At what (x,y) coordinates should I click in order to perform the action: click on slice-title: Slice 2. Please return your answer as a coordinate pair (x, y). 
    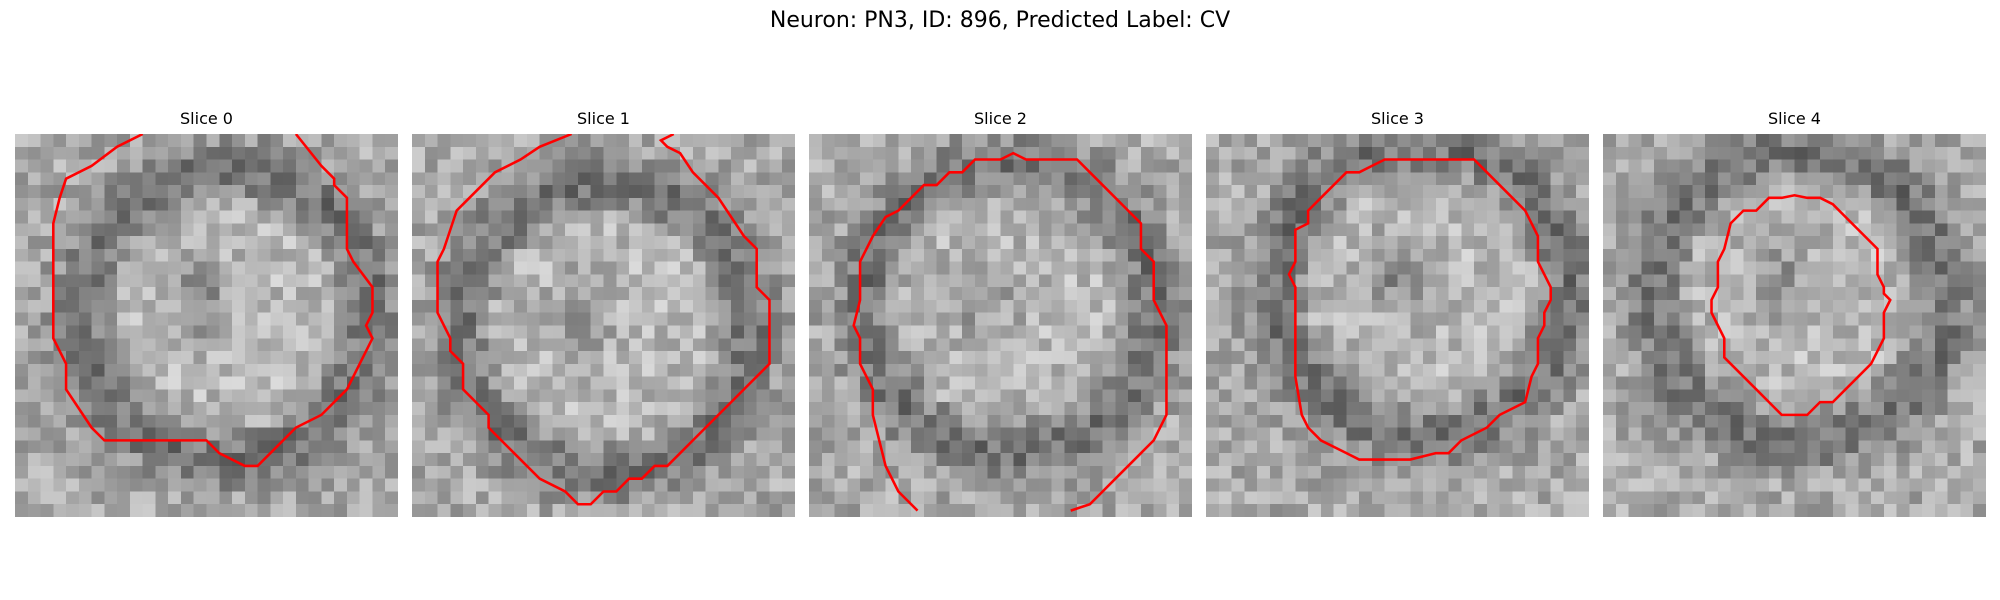
    Looking at the image, I should click on (1000, 121).